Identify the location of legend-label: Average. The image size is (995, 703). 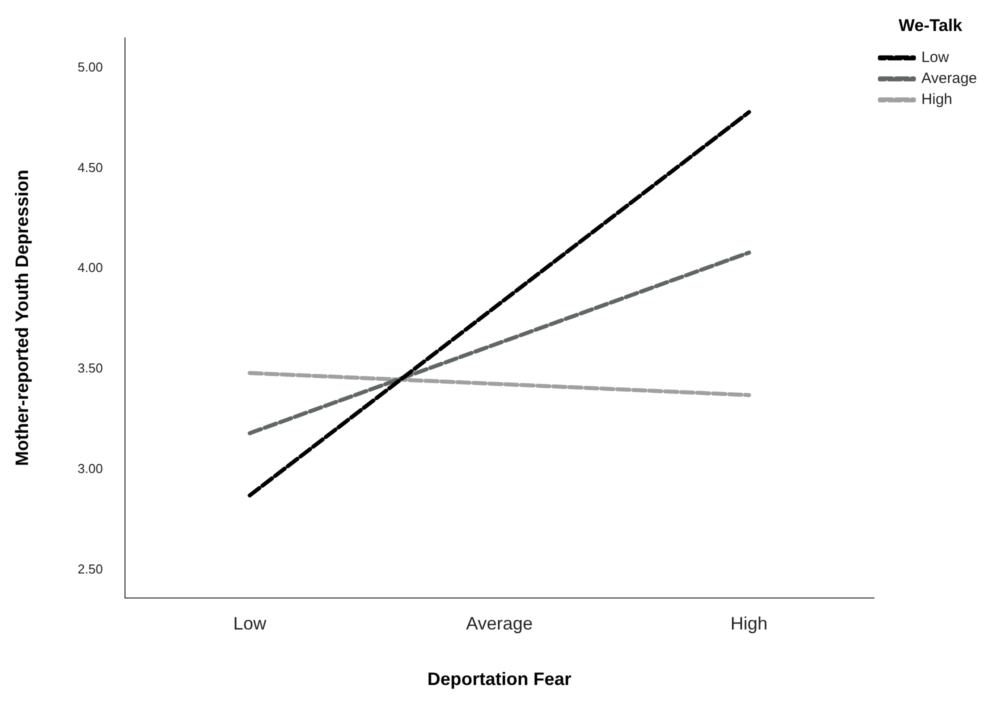
(949, 79).